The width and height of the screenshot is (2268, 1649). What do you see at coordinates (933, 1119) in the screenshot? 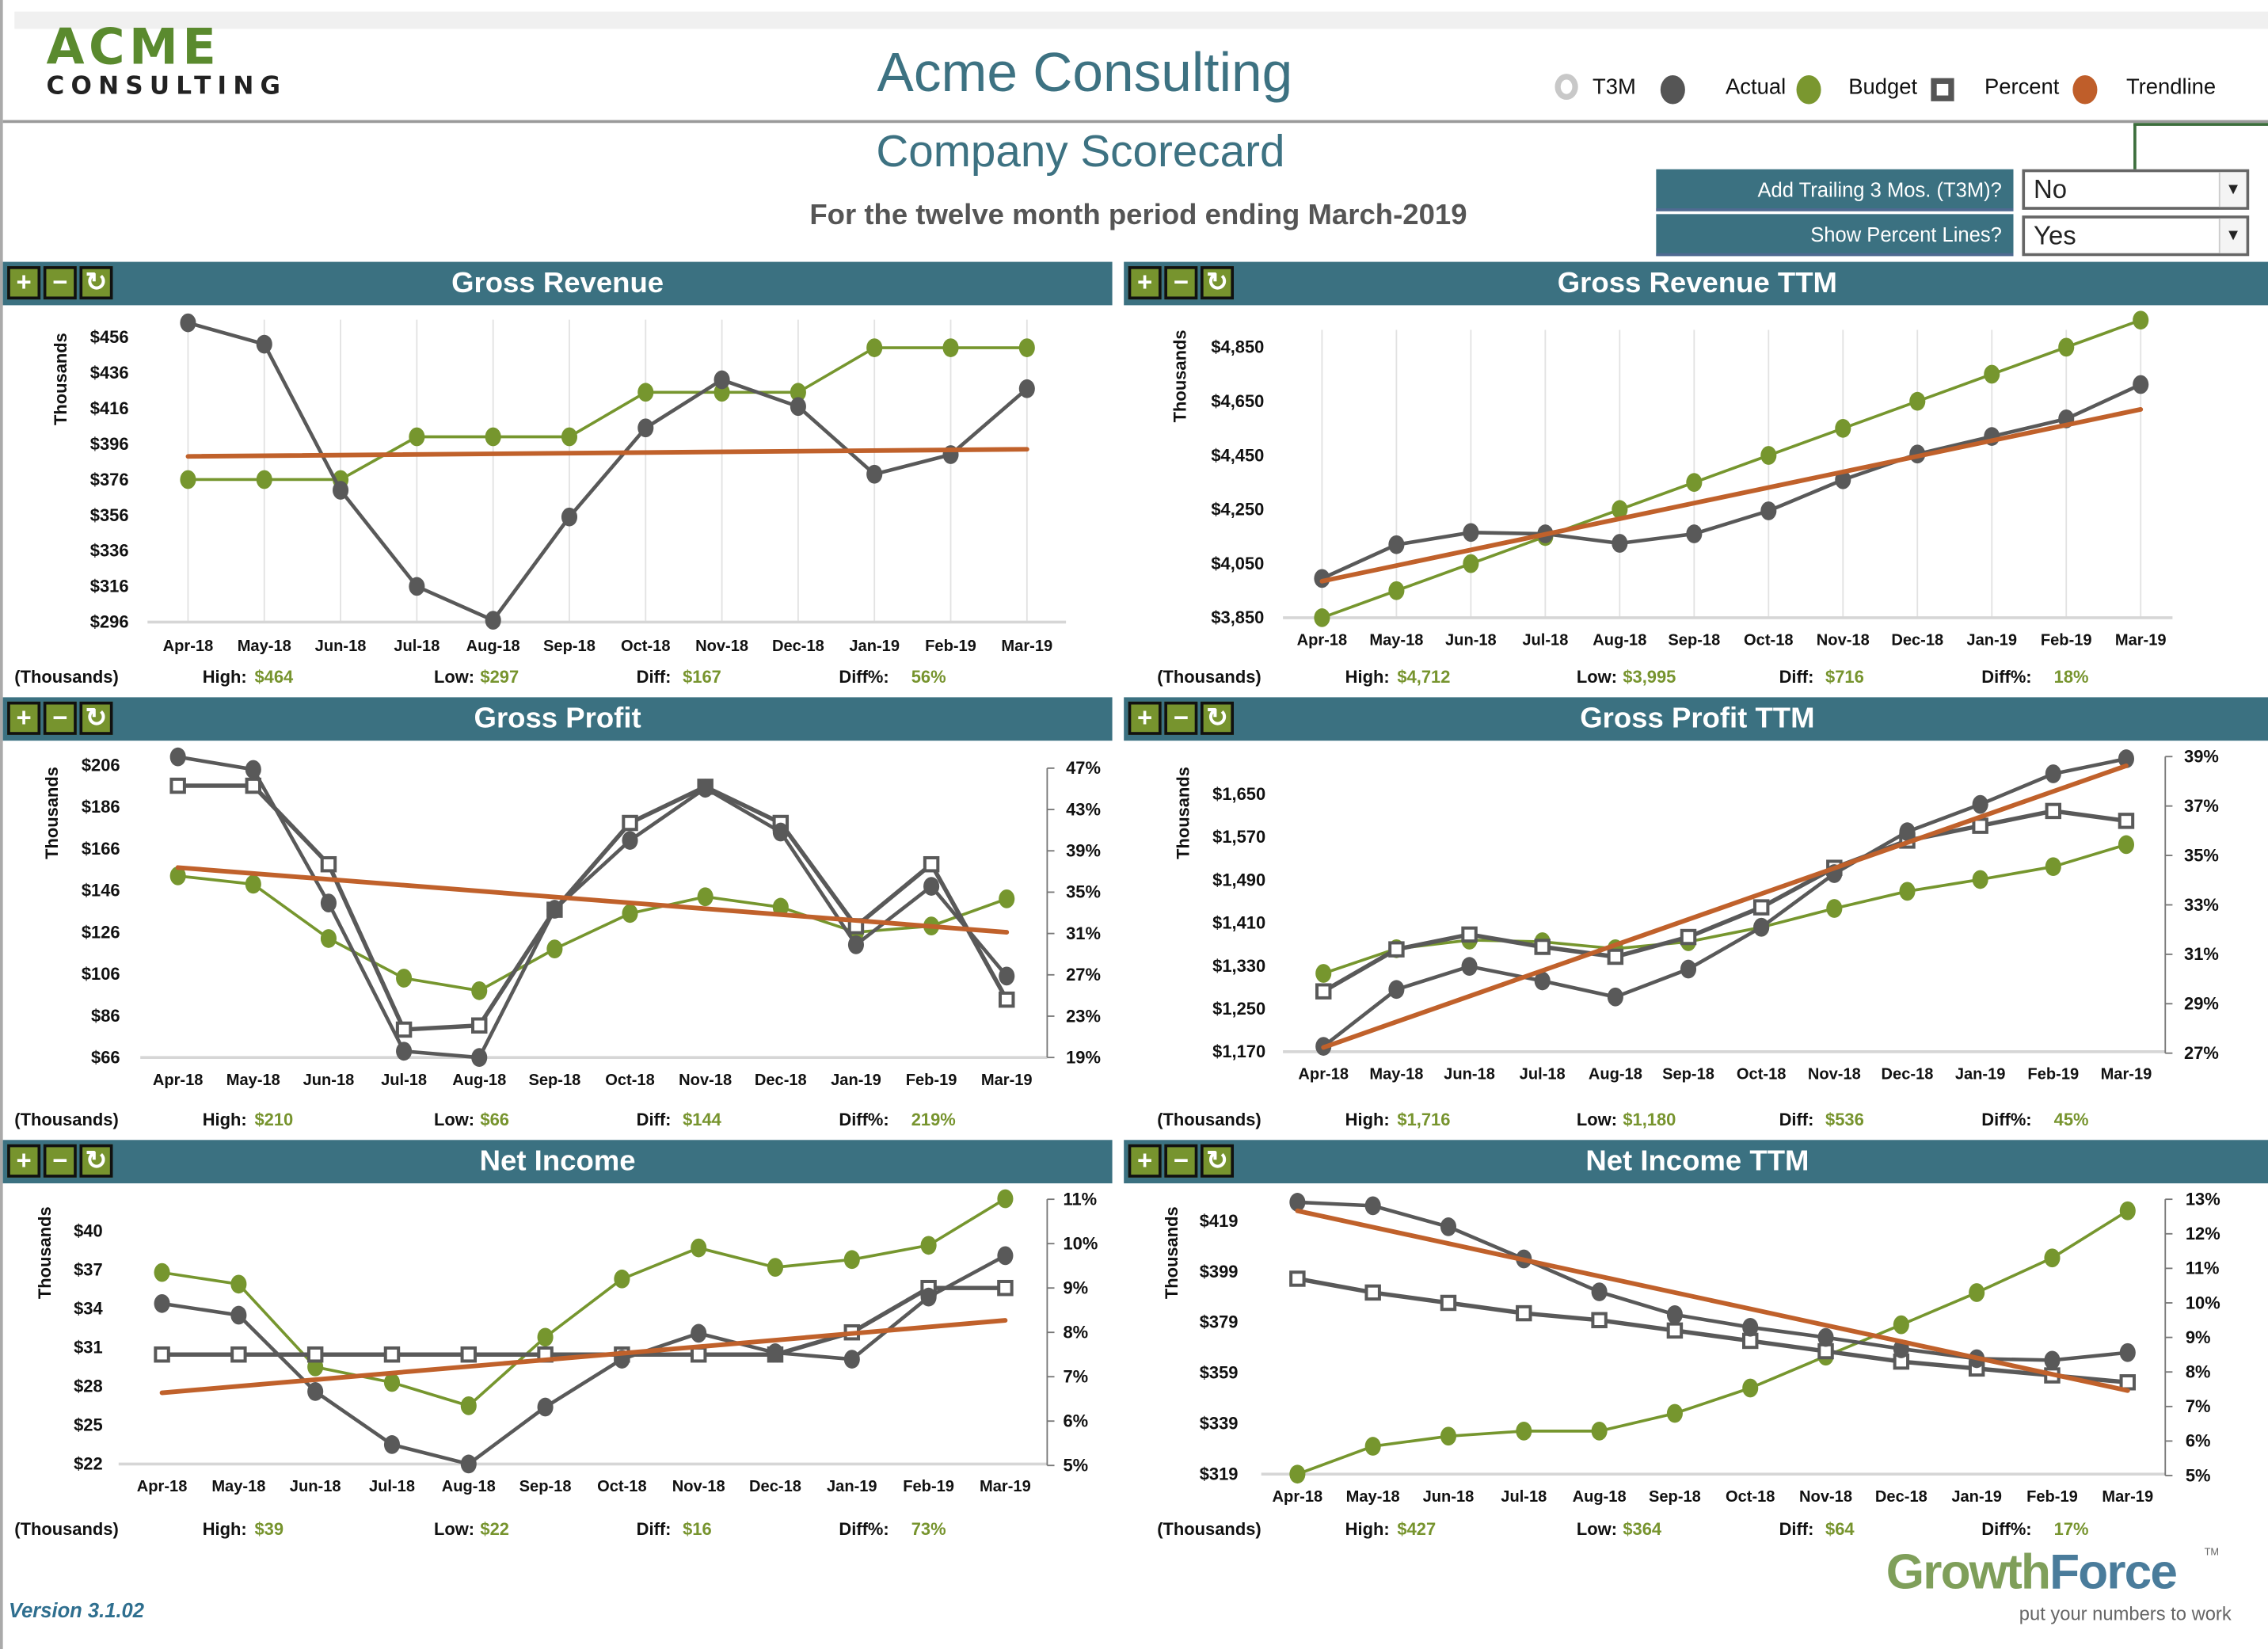
I see `diff-pct-value: 219%` at bounding box center [933, 1119].